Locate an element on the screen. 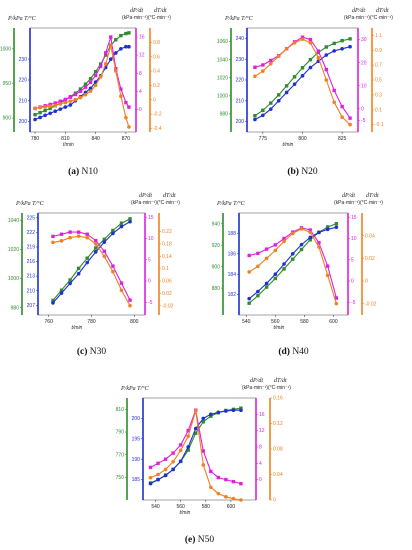  caption-name: N40 is located at coordinates (300, 352).